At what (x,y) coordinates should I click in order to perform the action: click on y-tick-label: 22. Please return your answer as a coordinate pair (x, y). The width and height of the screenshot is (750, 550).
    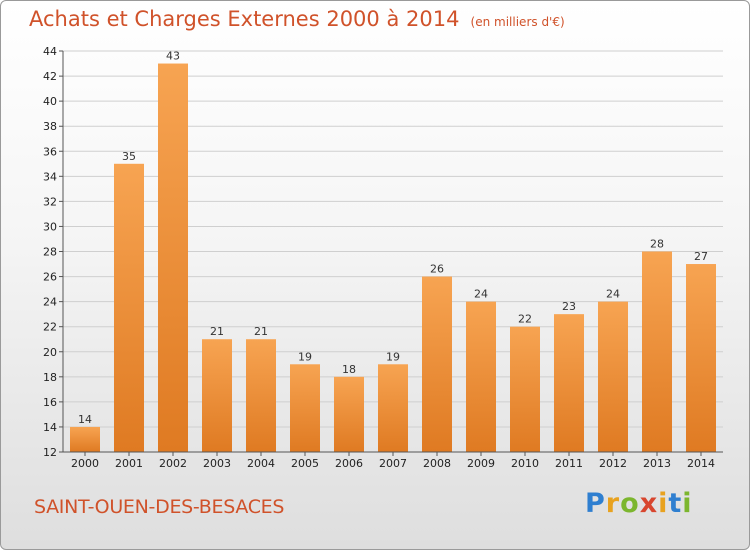
    Looking at the image, I should click on (50, 327).